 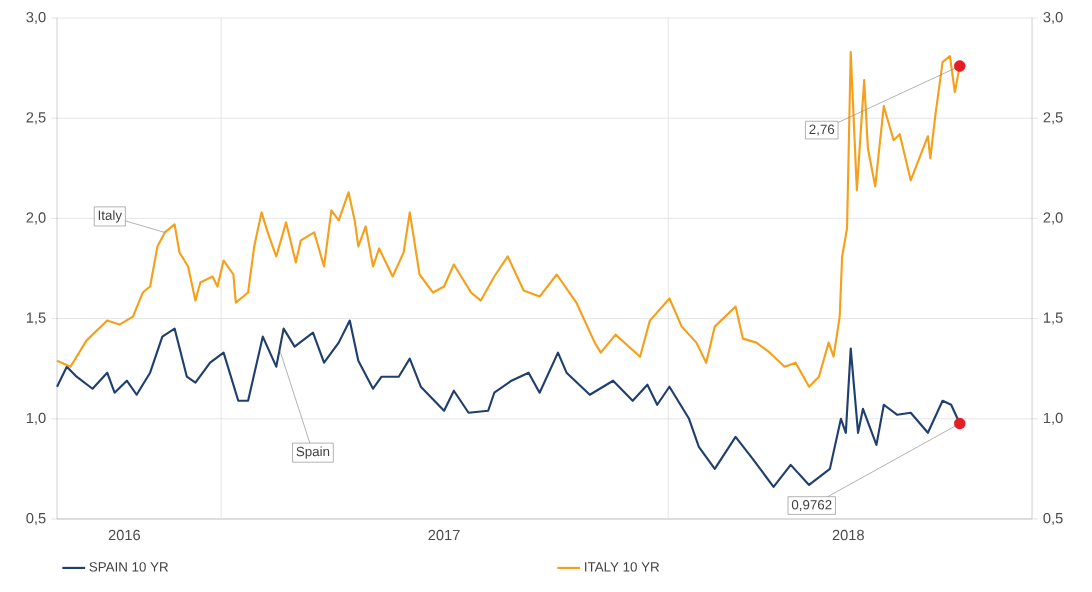 I want to click on y2-tick-label: 1,0, so click(x=1053, y=418).